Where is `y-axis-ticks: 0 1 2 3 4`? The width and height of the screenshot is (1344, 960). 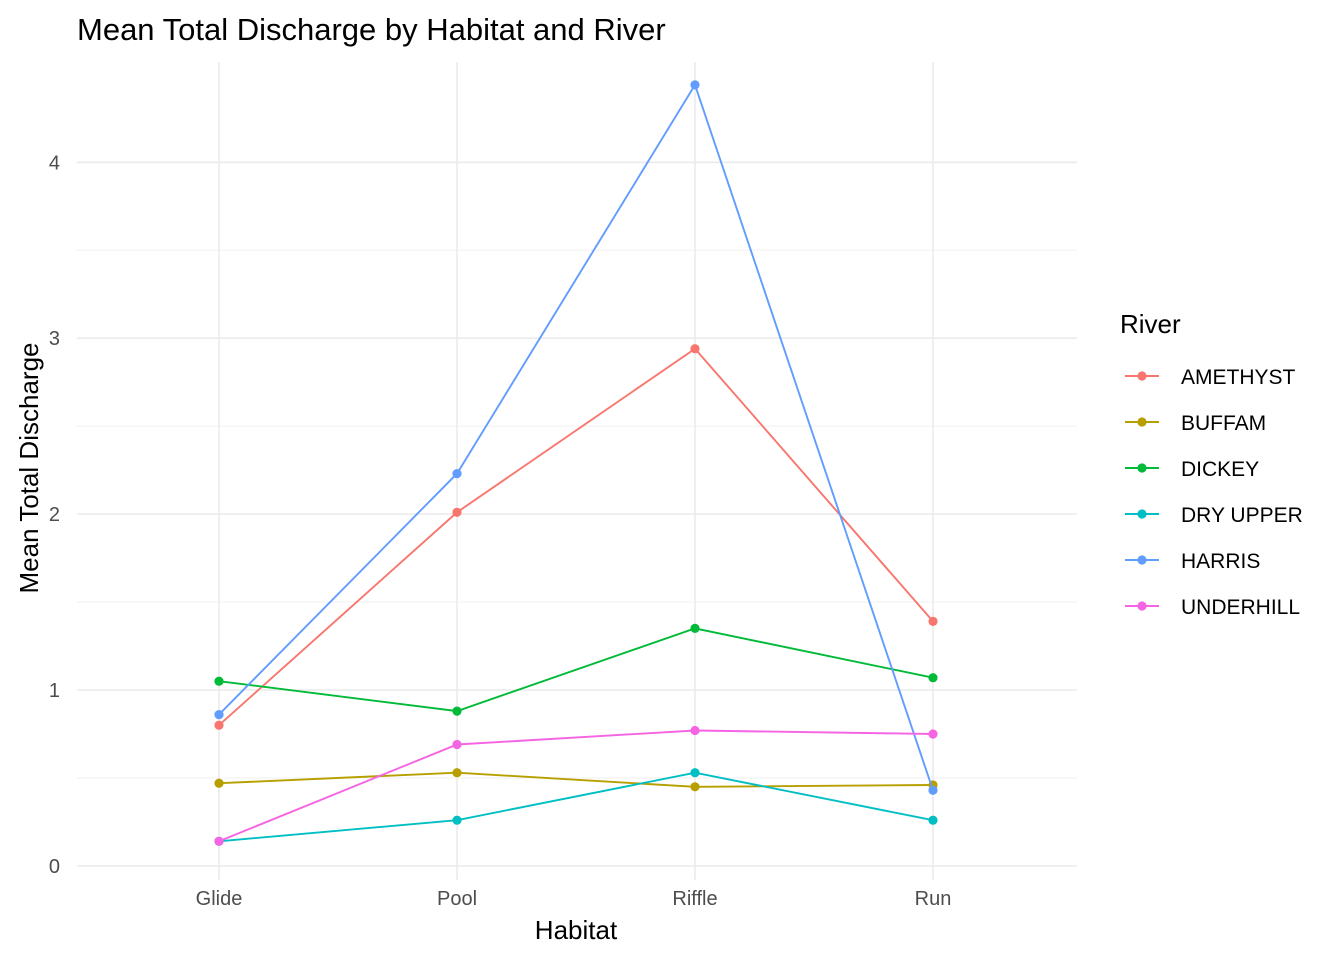
y-axis-ticks: 0 1 2 3 4 is located at coordinates (54, 515).